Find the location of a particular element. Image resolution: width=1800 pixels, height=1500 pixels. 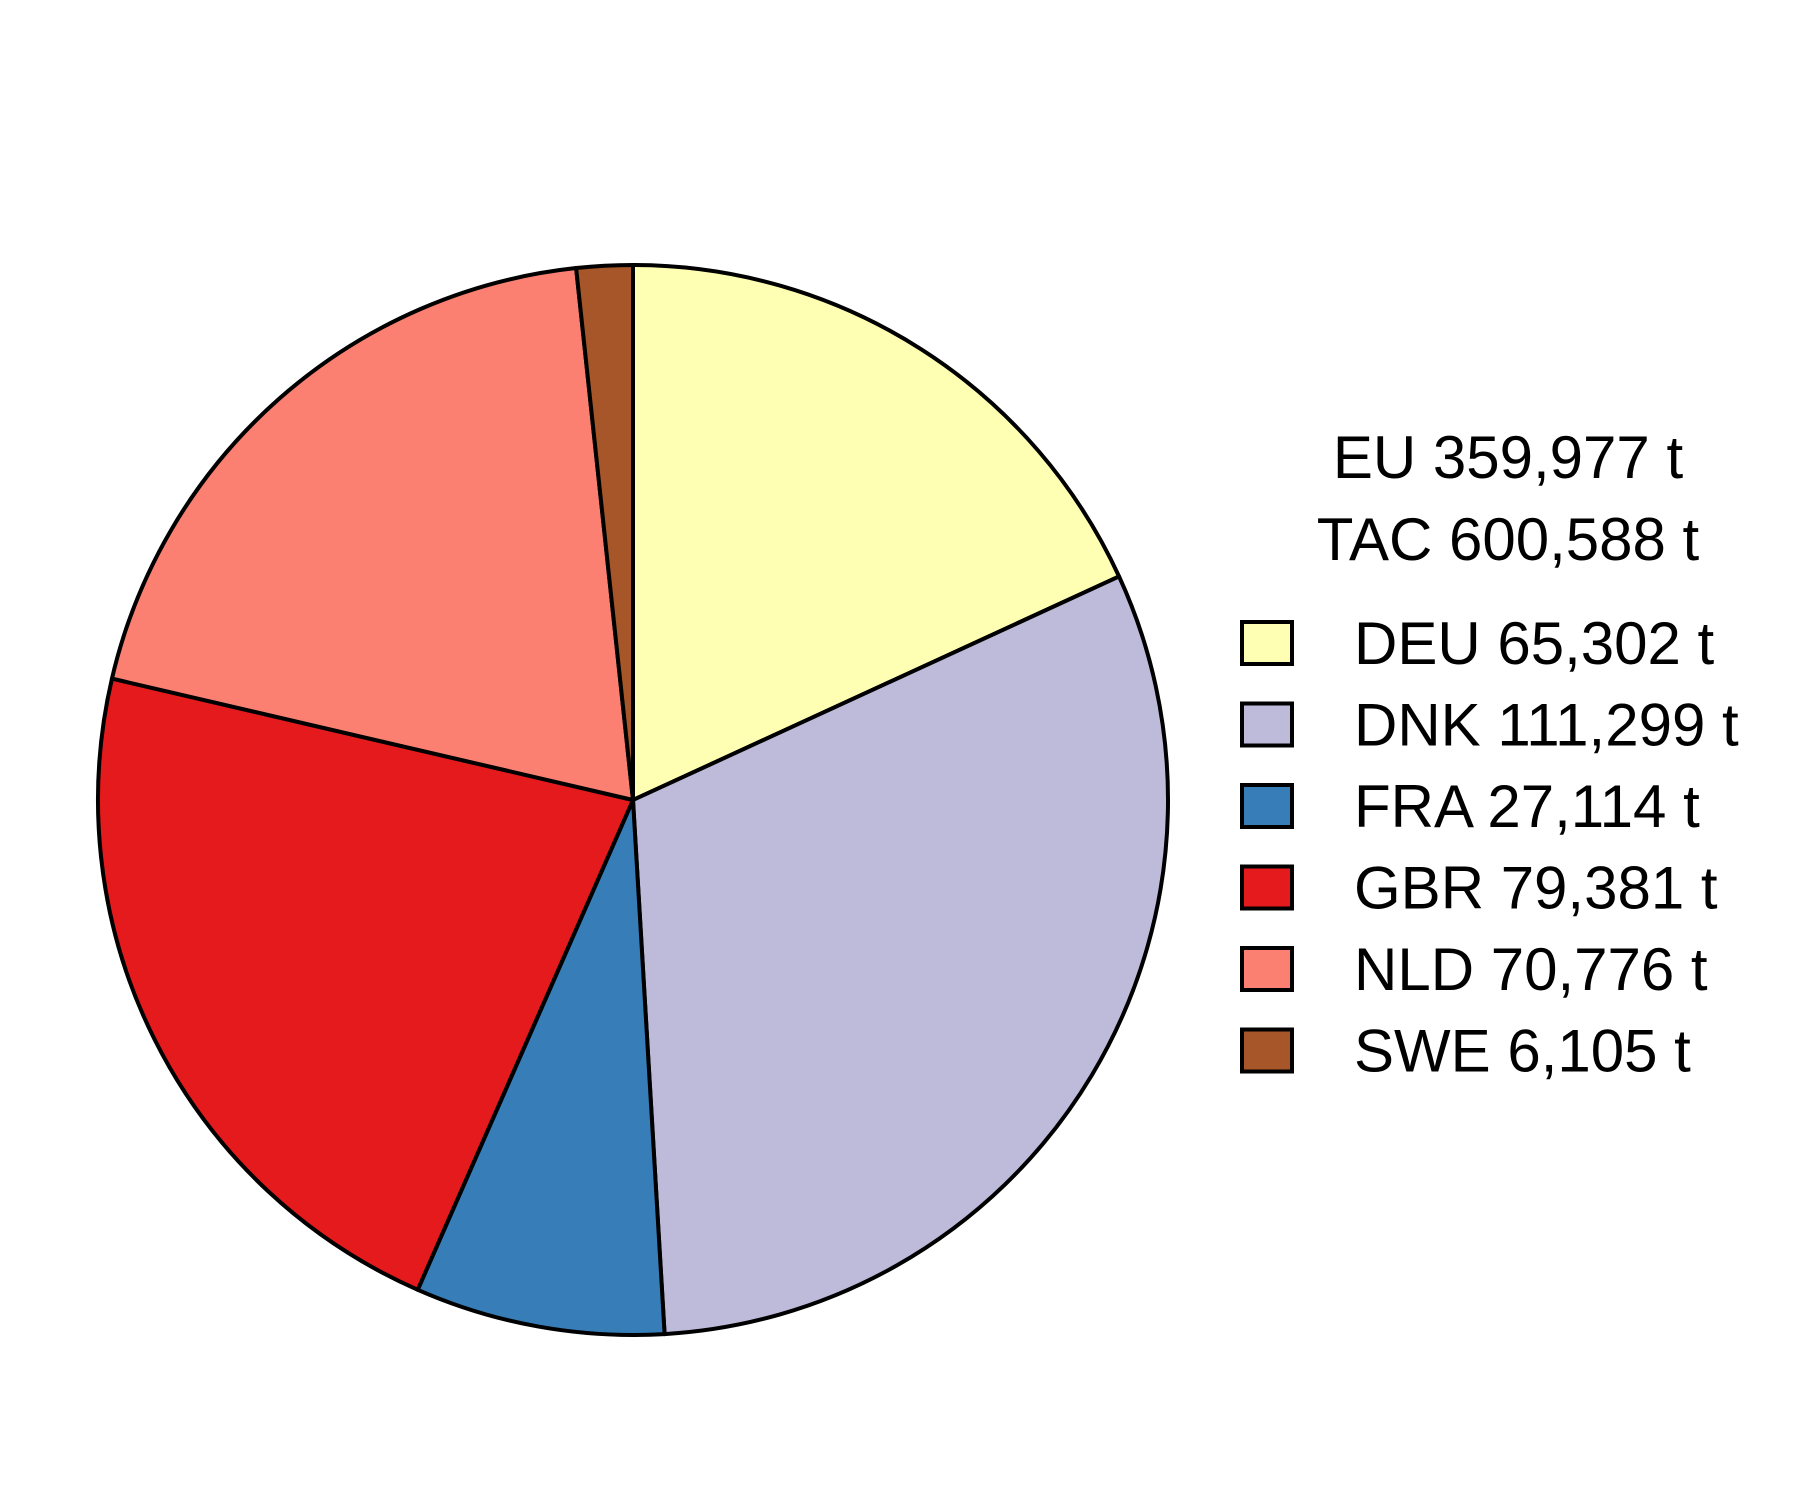

legend-label-gbr: GBR 79,381 t is located at coordinates (1536, 888).